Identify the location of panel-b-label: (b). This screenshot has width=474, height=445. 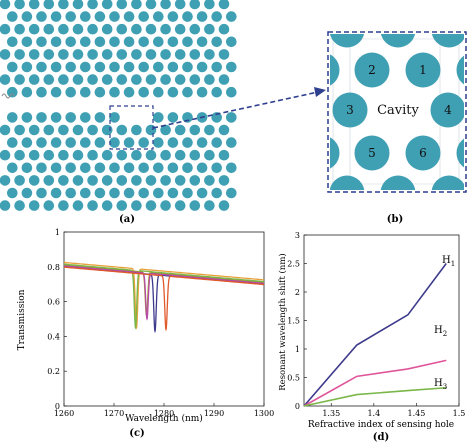
(395, 219).